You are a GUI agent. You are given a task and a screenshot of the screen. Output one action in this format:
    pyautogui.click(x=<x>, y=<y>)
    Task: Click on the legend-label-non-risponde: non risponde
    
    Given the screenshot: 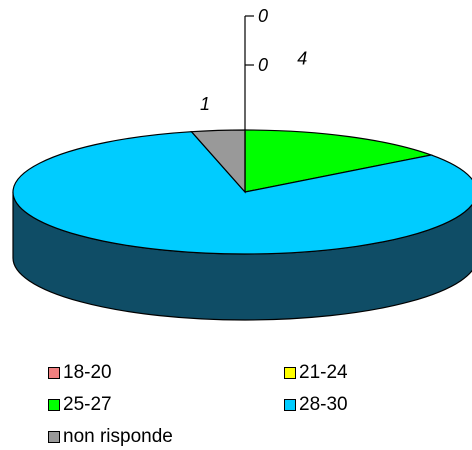 What is the action you would take?
    pyautogui.click(x=118, y=436)
    